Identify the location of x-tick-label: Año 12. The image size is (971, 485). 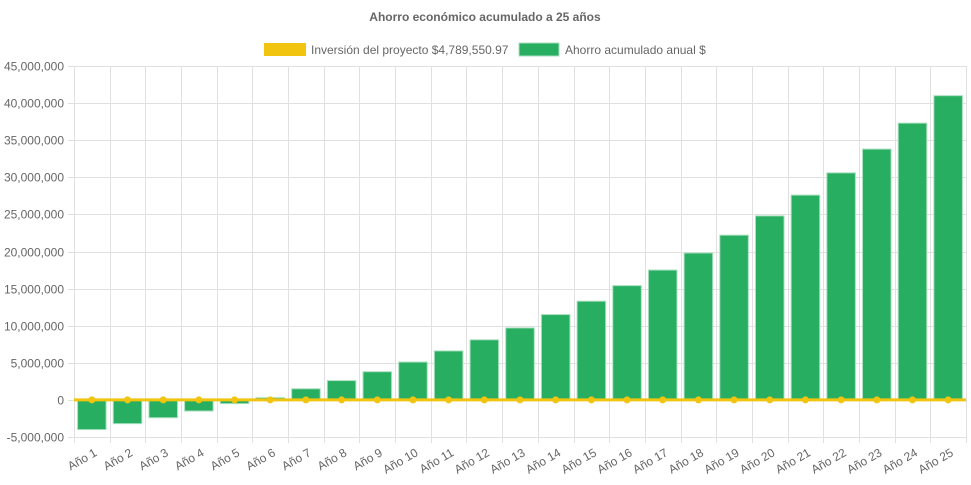
(472, 460).